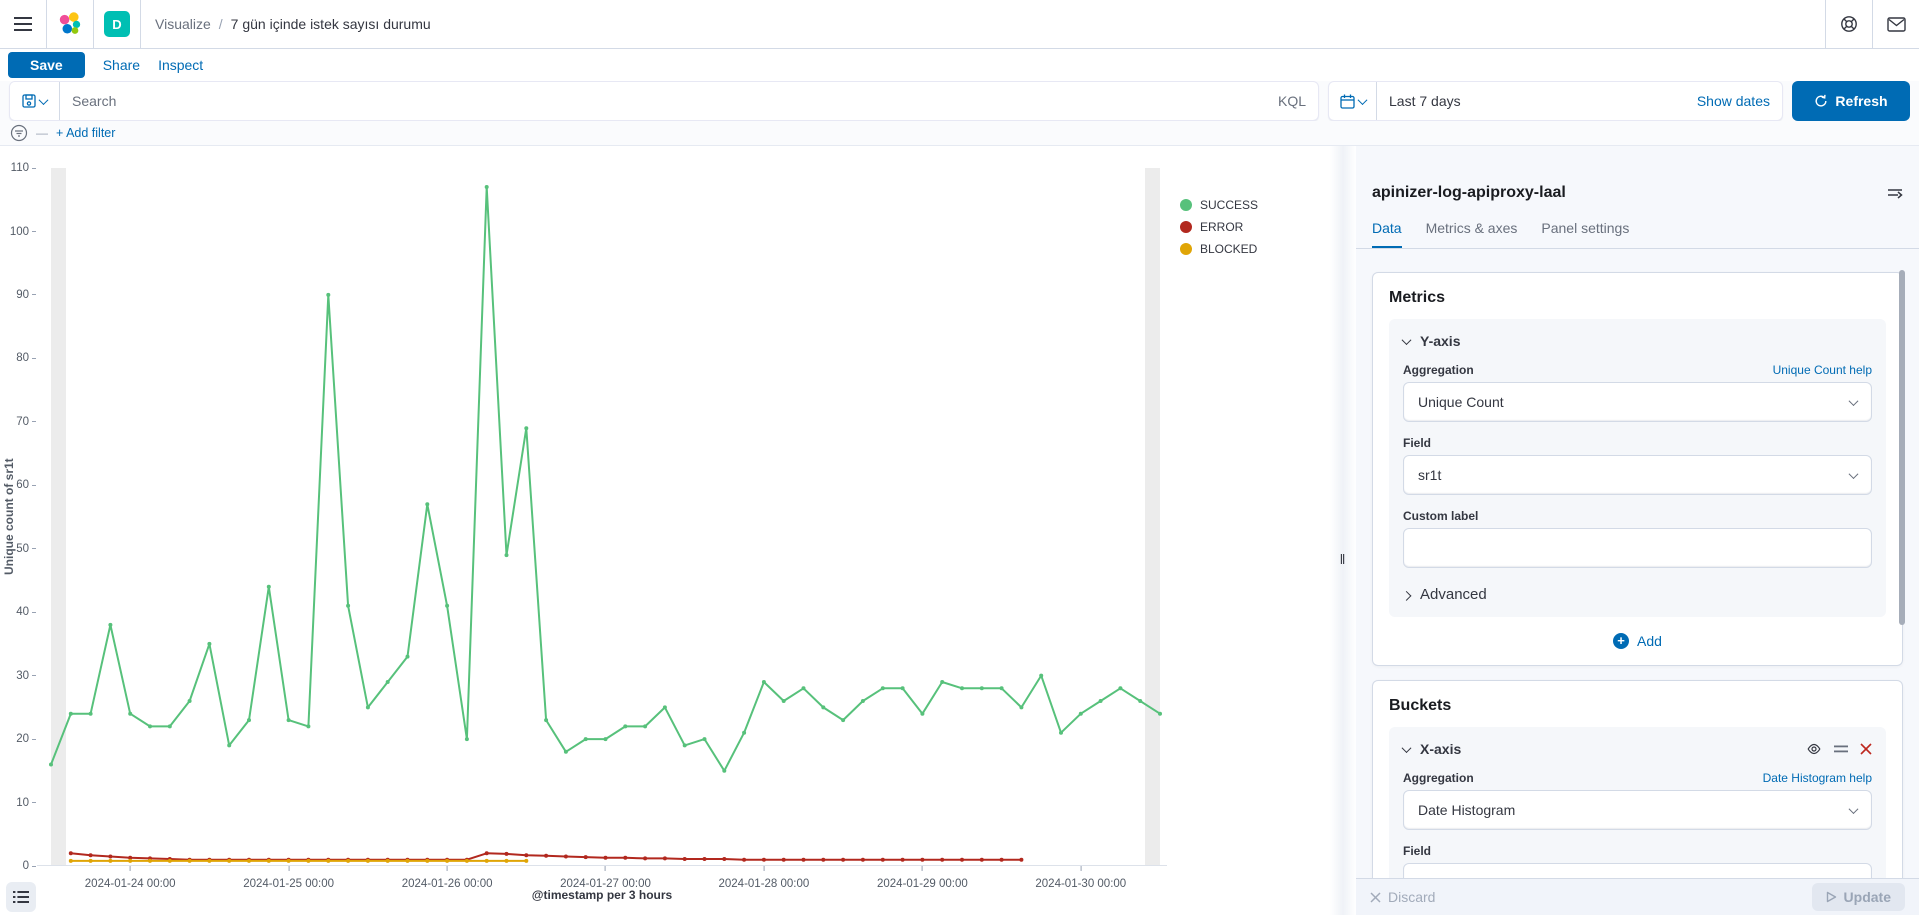 The width and height of the screenshot is (1919, 915). What do you see at coordinates (1471, 228) in the screenshot?
I see `tab-metrics-axes: Metrics & axes` at bounding box center [1471, 228].